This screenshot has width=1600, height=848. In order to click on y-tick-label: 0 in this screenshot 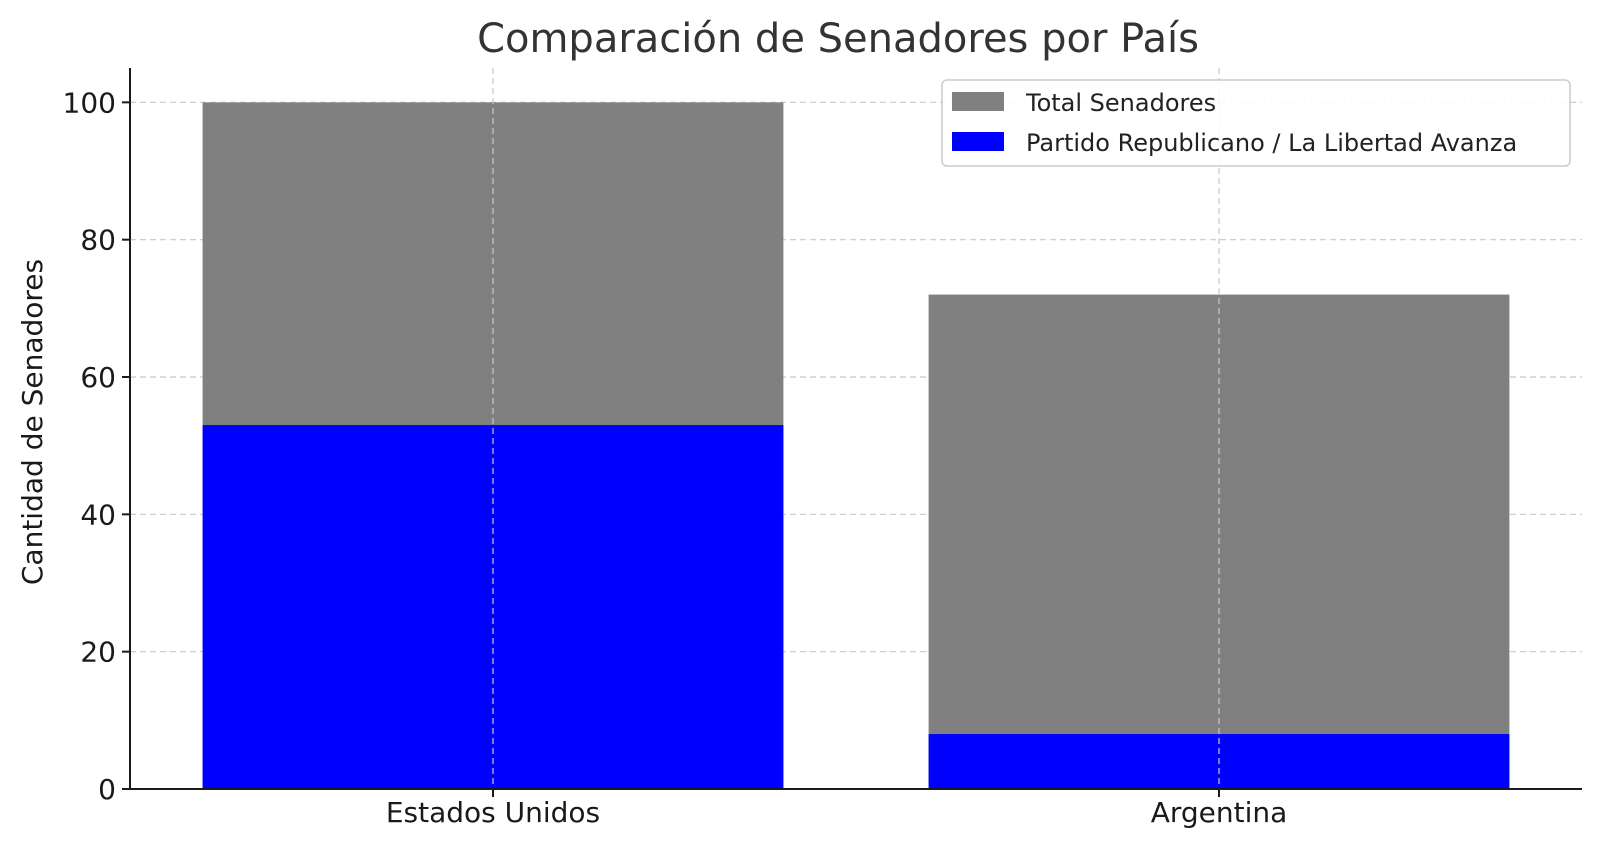, I will do `click(107, 789)`.